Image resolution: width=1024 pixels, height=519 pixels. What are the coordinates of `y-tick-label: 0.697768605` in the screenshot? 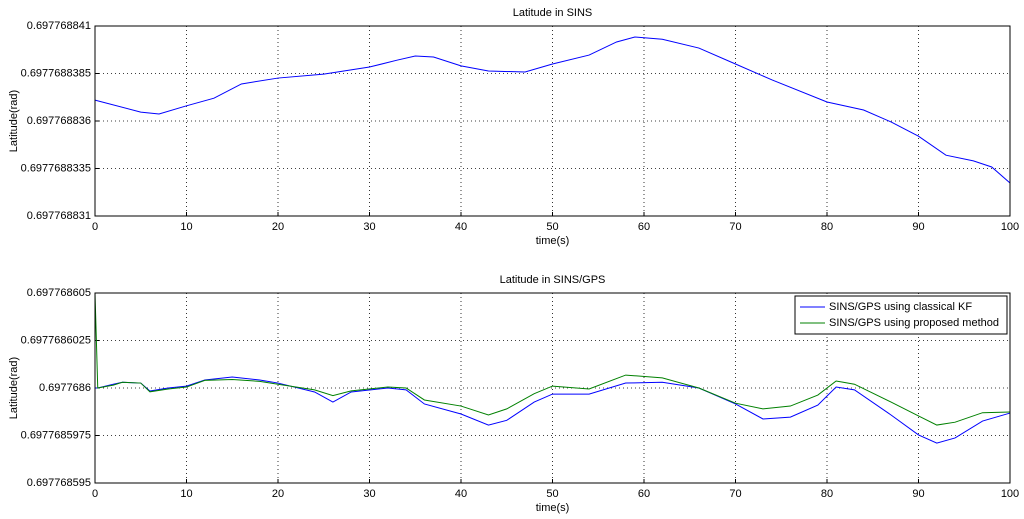 It's located at (59, 293).